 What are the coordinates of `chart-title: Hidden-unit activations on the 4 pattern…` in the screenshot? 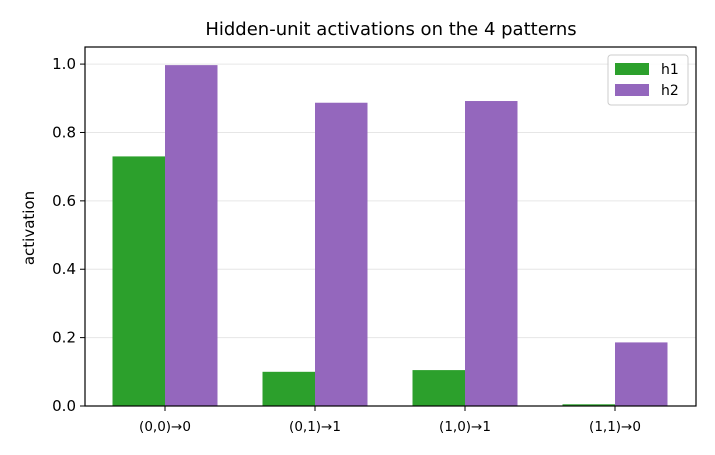 It's located at (390, 29).